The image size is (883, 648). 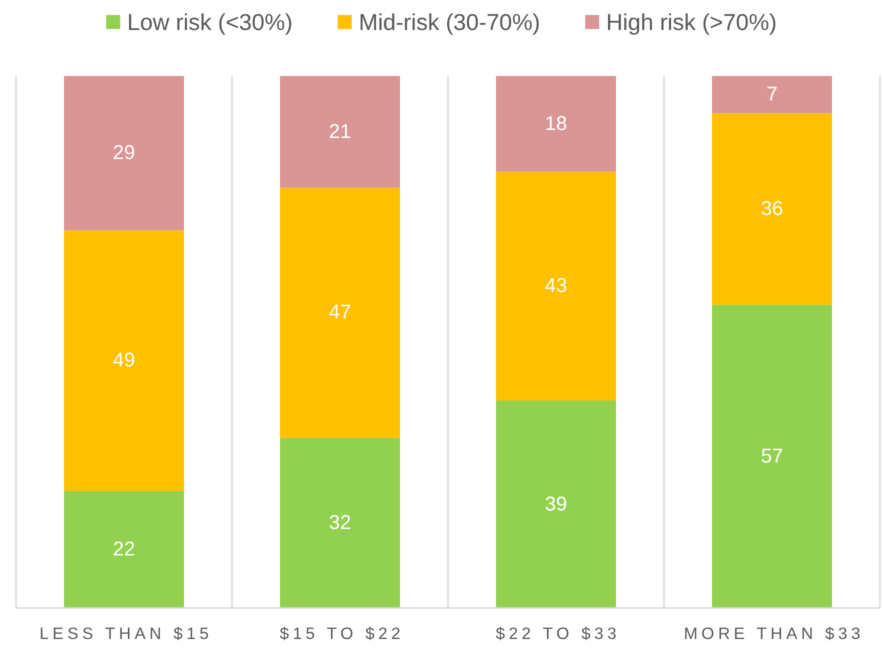 I want to click on data-label: 7, so click(x=772, y=95).